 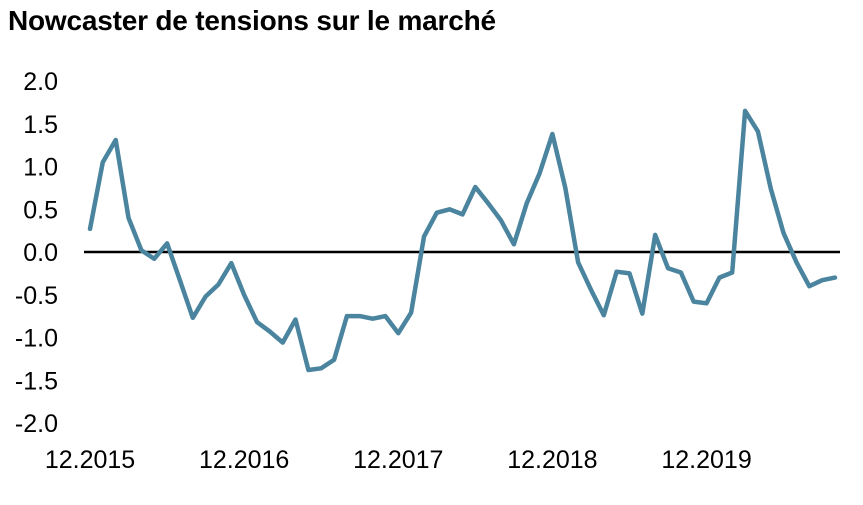 What do you see at coordinates (36, 339) in the screenshot?
I see `y-tick-label: -1.0` at bounding box center [36, 339].